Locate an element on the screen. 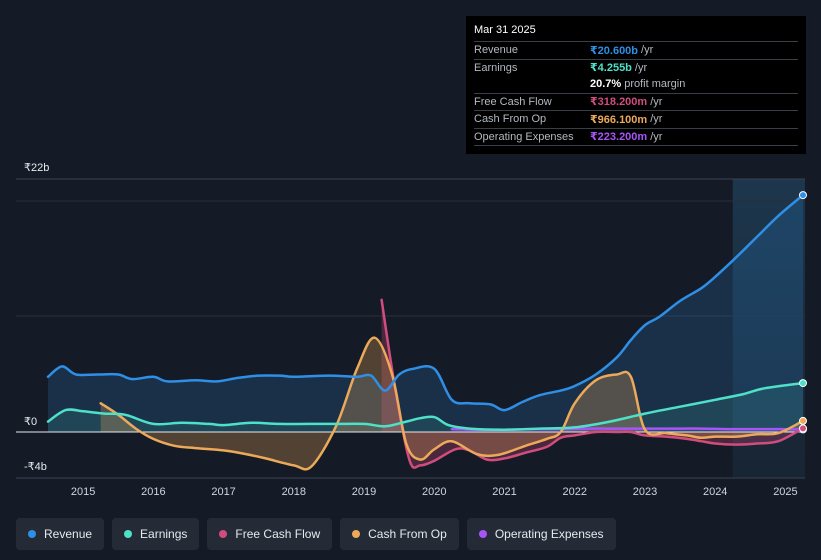  legend-item-operating-expenses: Operating Expenses is located at coordinates (541, 534).